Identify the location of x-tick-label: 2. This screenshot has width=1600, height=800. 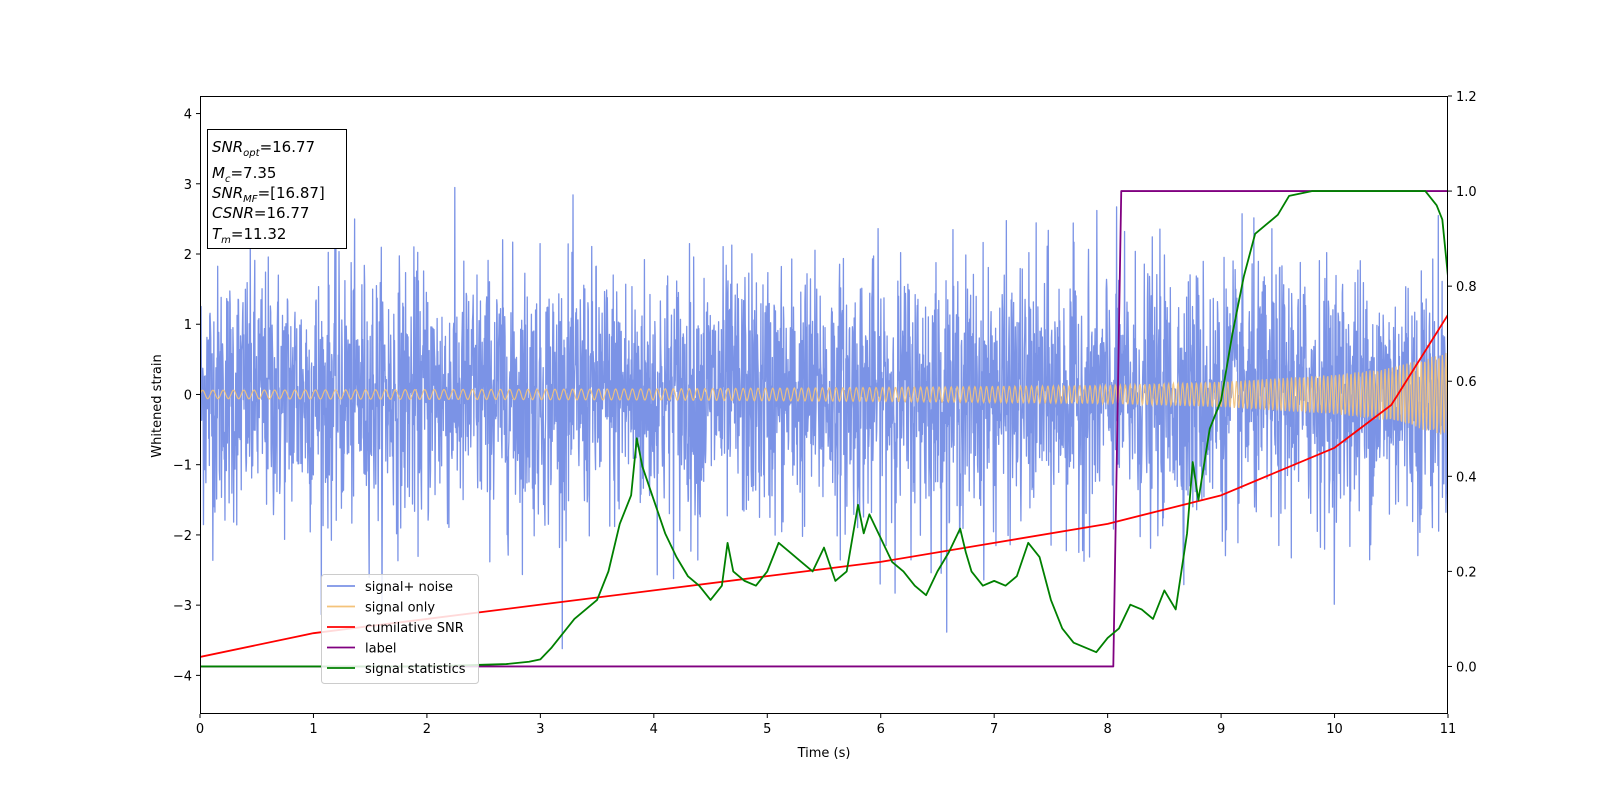
(427, 729).